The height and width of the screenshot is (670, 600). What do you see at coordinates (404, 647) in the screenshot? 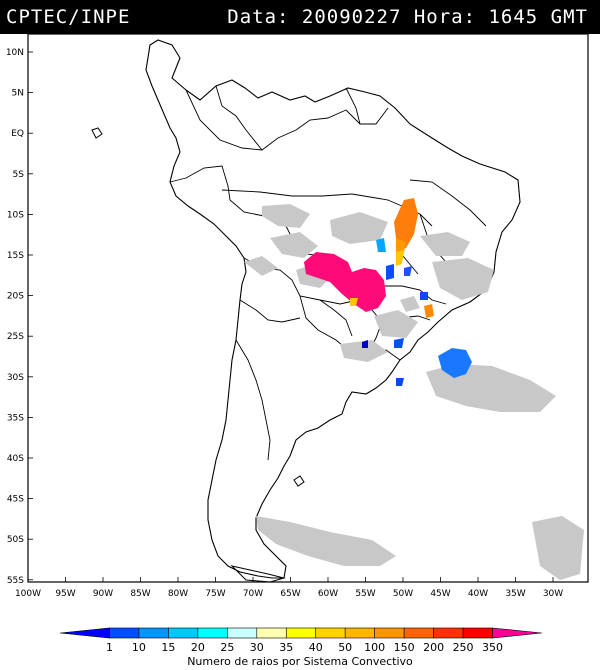
I see `colorbar-value: 150` at bounding box center [404, 647].